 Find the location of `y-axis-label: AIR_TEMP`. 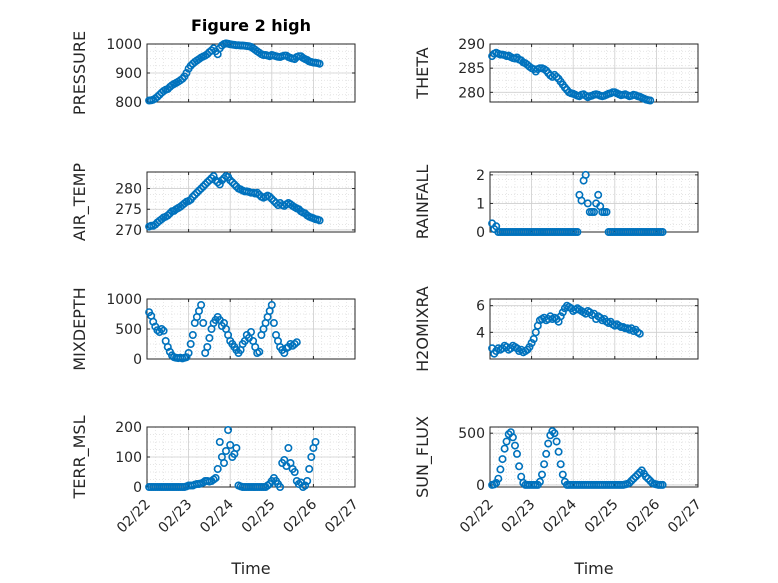

y-axis-label: AIR_TEMP is located at coordinates (80, 202).